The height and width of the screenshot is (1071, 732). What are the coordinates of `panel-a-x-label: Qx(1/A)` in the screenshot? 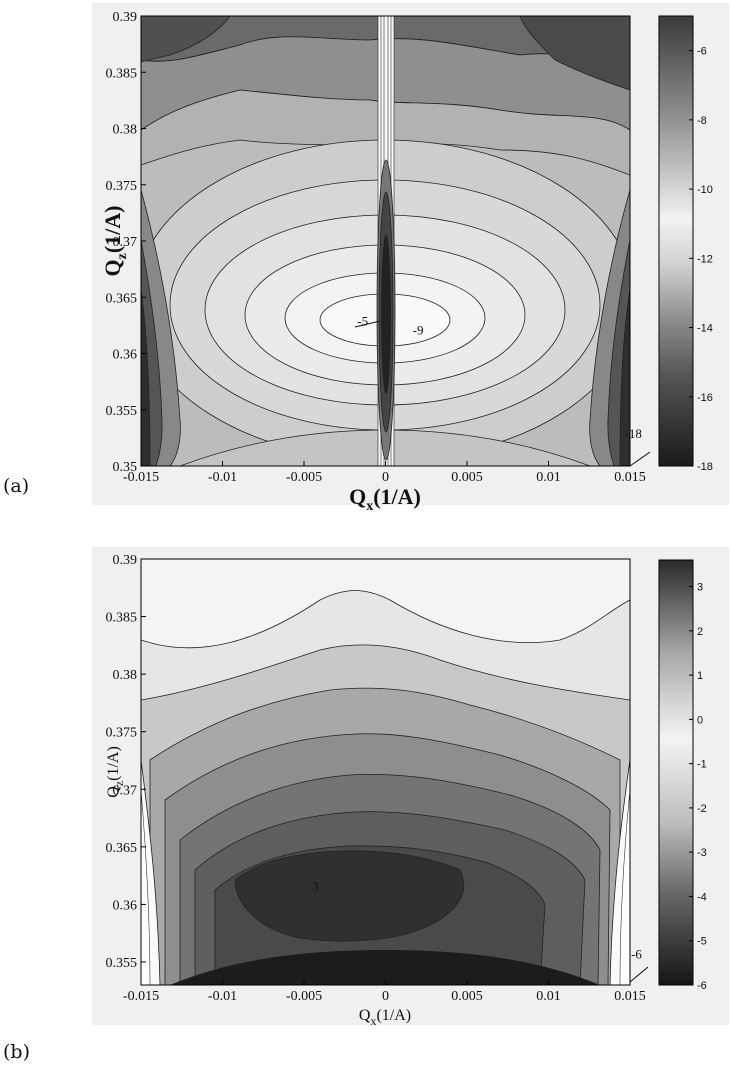 It's located at (385, 499).